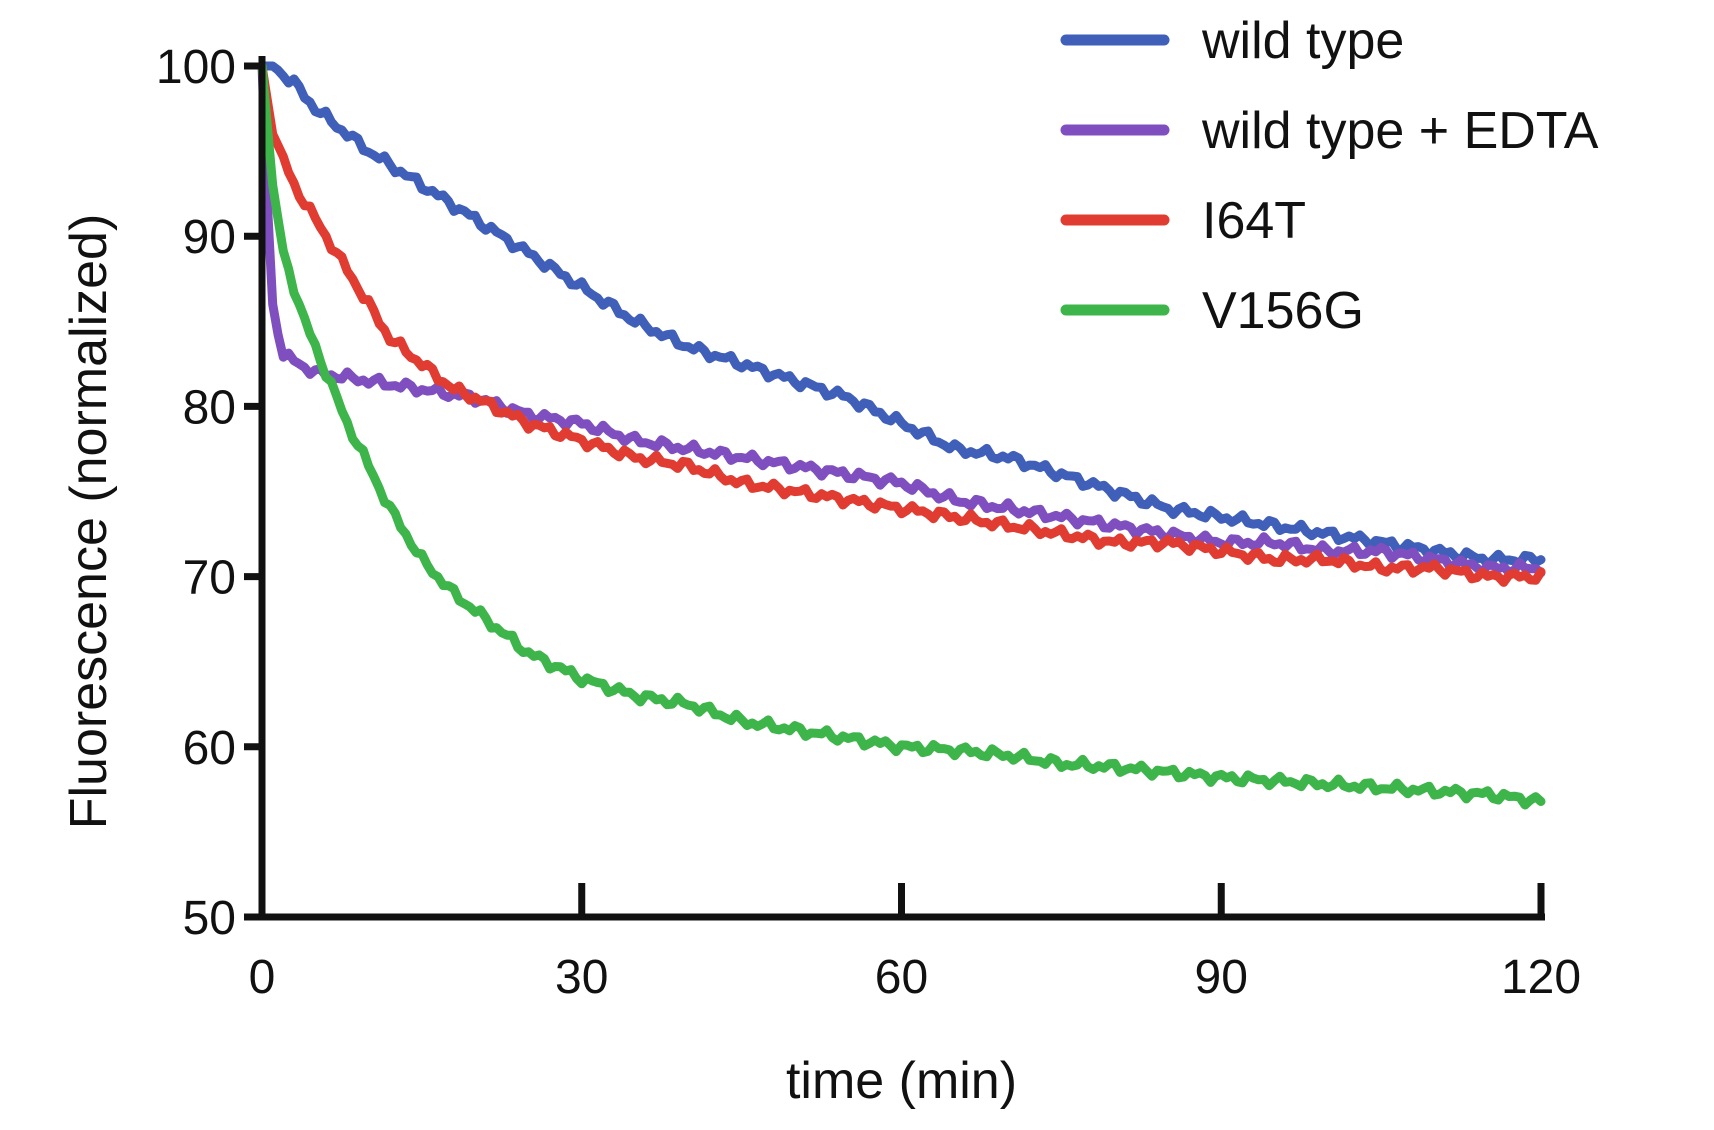 The height and width of the screenshot is (1130, 1714). Describe the element at coordinates (209, 578) in the screenshot. I see `y-tick-label: 70` at that location.